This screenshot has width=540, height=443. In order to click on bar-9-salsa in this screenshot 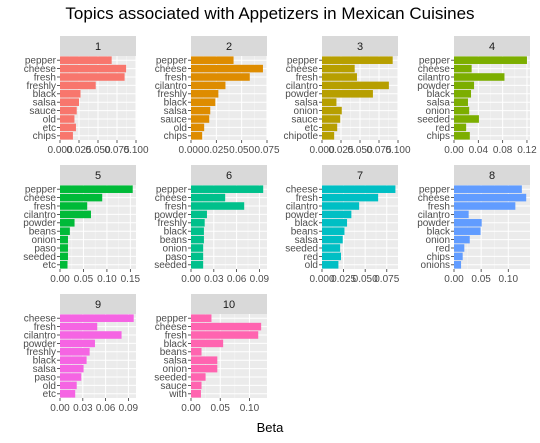, I will do `click(72, 369)`.